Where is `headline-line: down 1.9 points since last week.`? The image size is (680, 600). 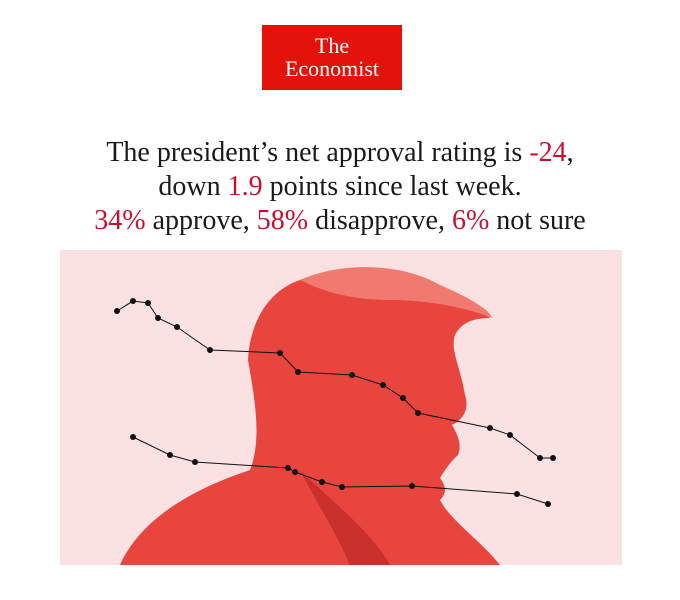
headline-line: down 1.9 points since last week. is located at coordinates (340, 187).